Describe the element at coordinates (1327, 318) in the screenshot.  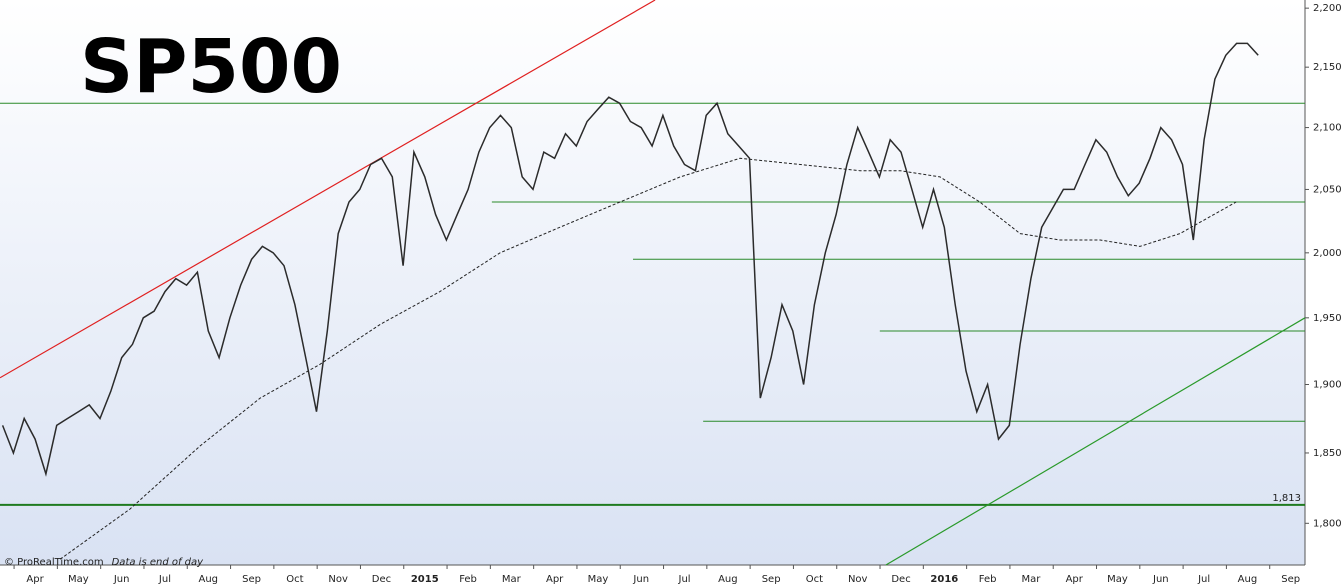
I see `y-tick-label: 1,950` at that location.